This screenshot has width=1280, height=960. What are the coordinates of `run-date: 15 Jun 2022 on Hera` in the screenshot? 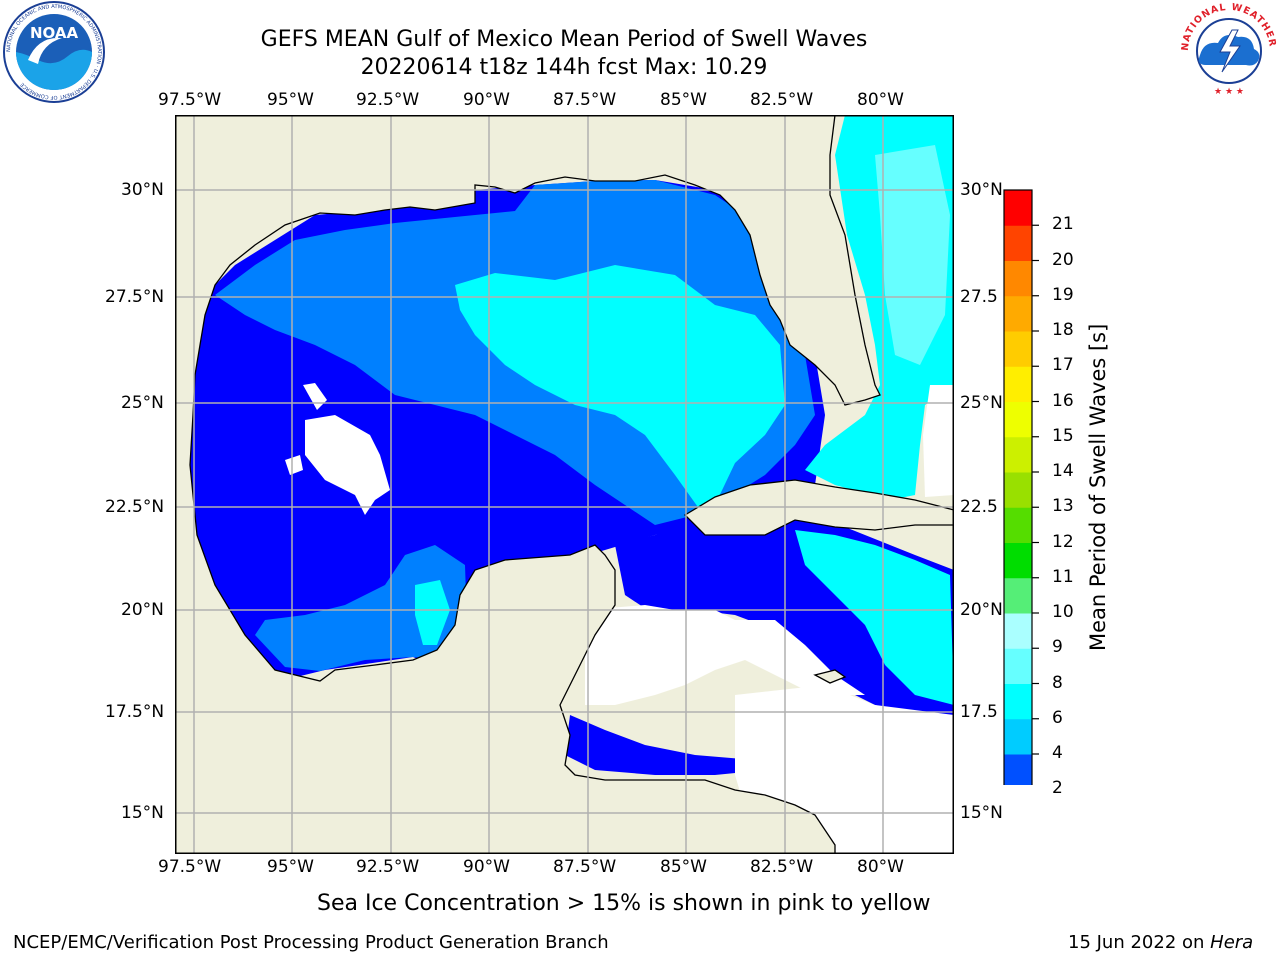 It's located at (1160, 942).